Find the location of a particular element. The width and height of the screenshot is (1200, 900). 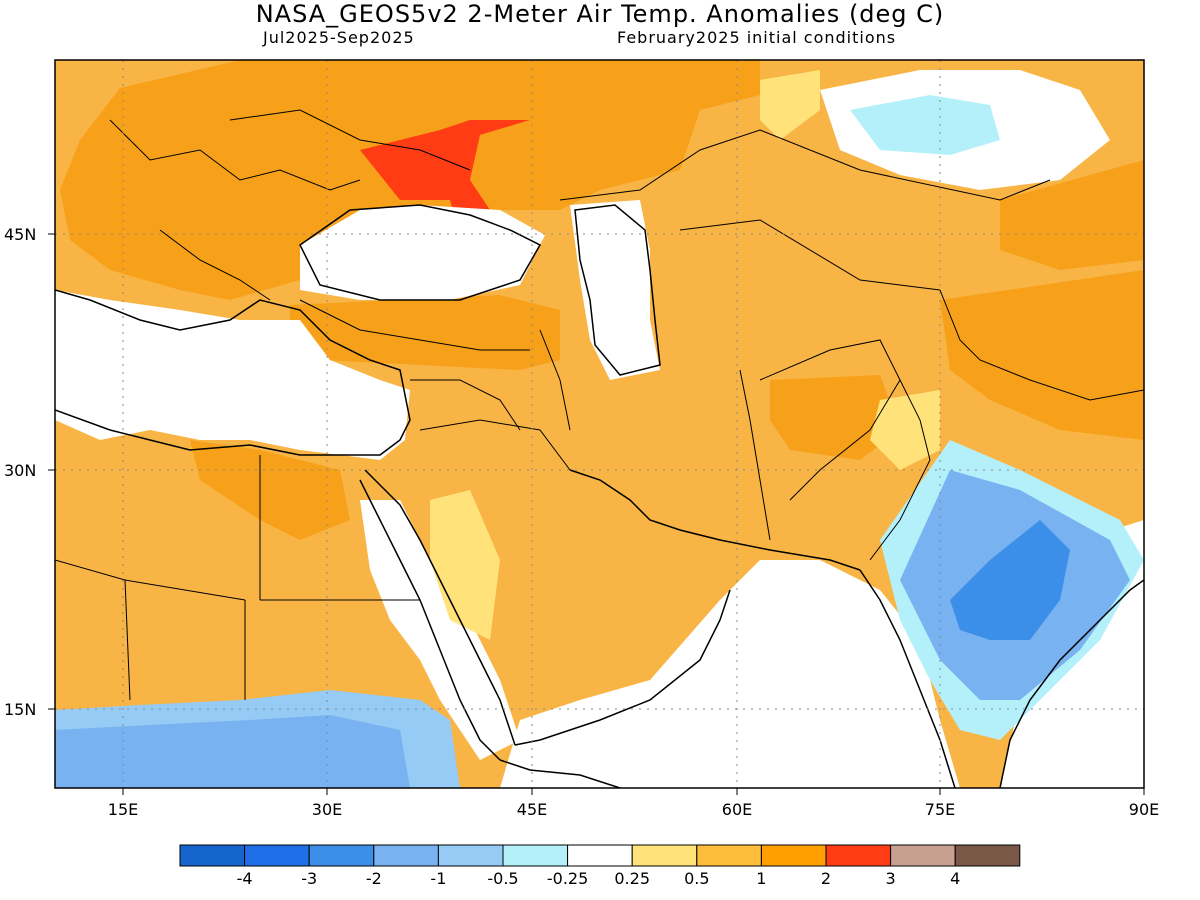

coast-india-west is located at coordinates (907, 678).